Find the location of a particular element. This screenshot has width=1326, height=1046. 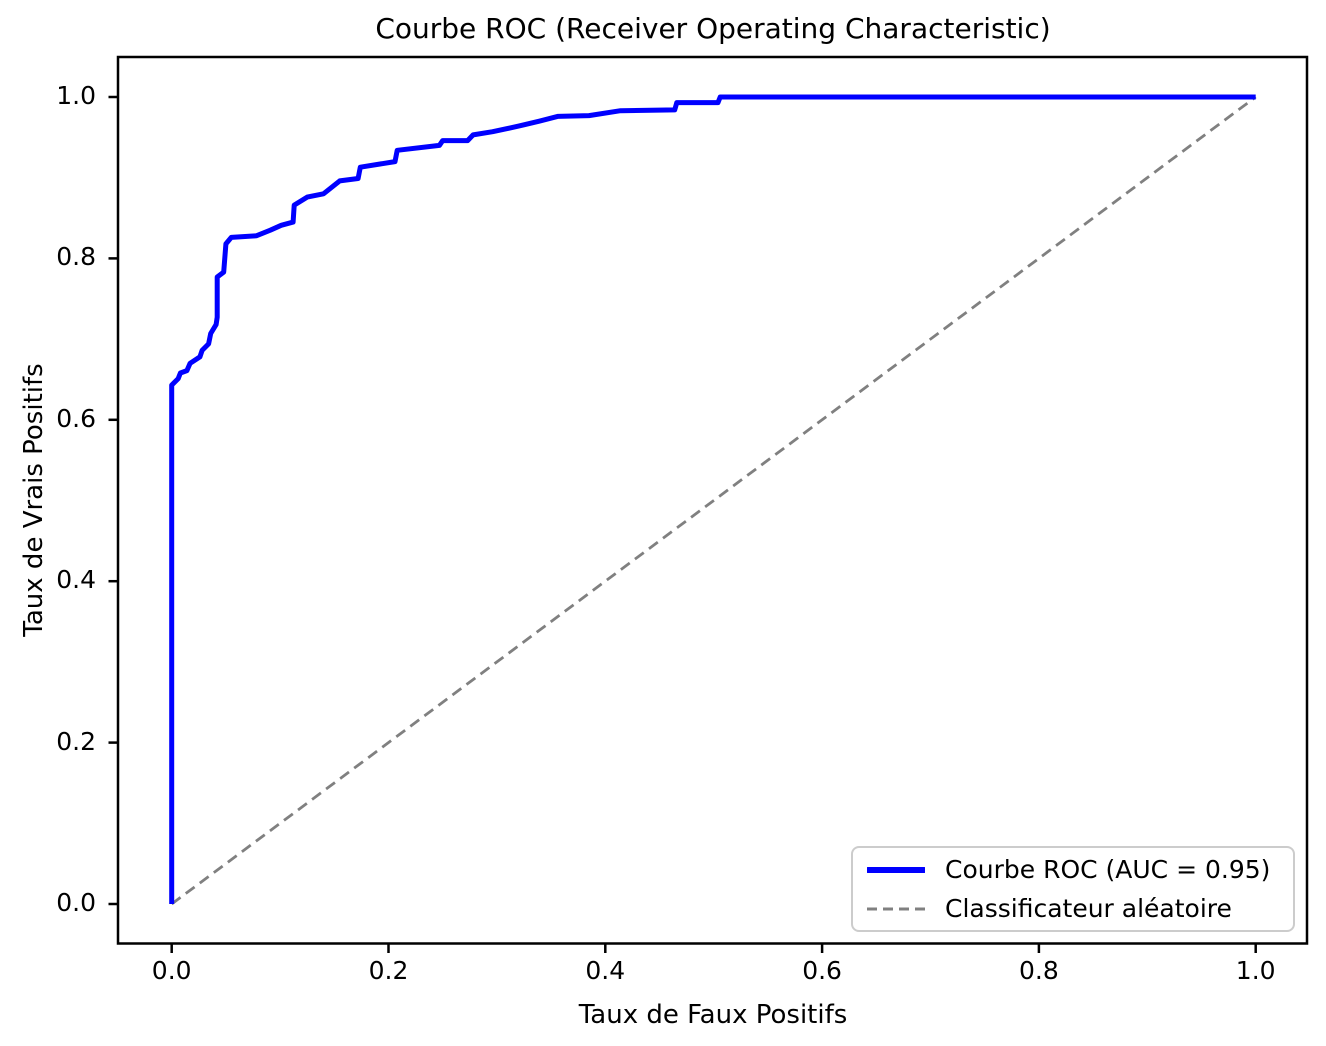

legend-roc-label: Courbe ROC (AUC = 0.95) is located at coordinates (1108, 869).